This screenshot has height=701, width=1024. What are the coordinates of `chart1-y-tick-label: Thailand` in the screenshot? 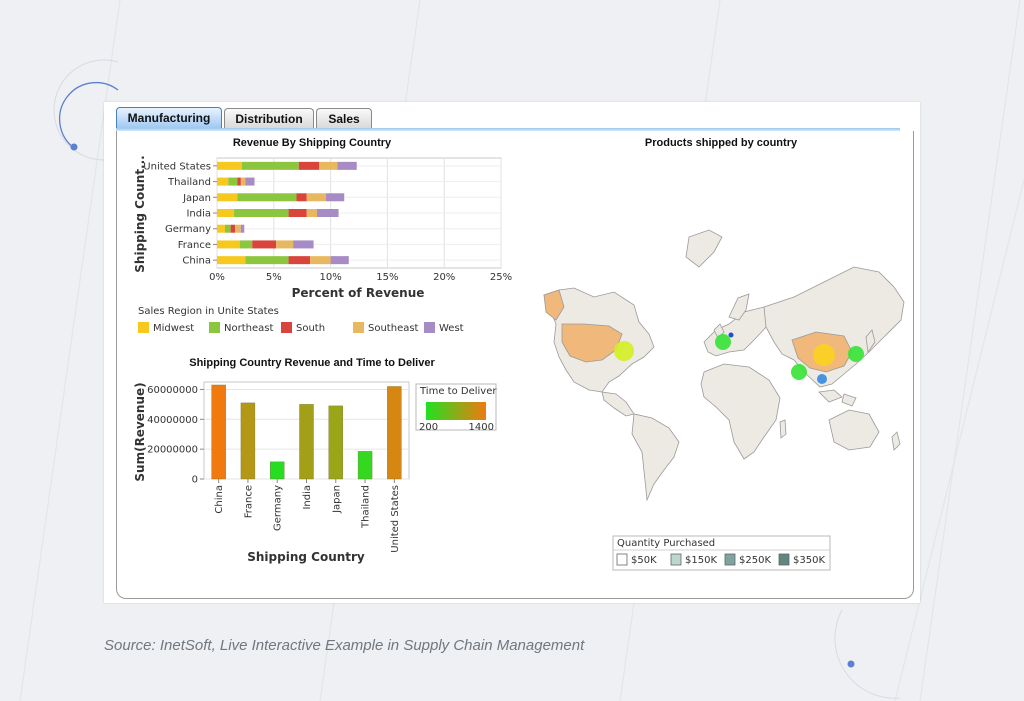 It's located at (189, 182).